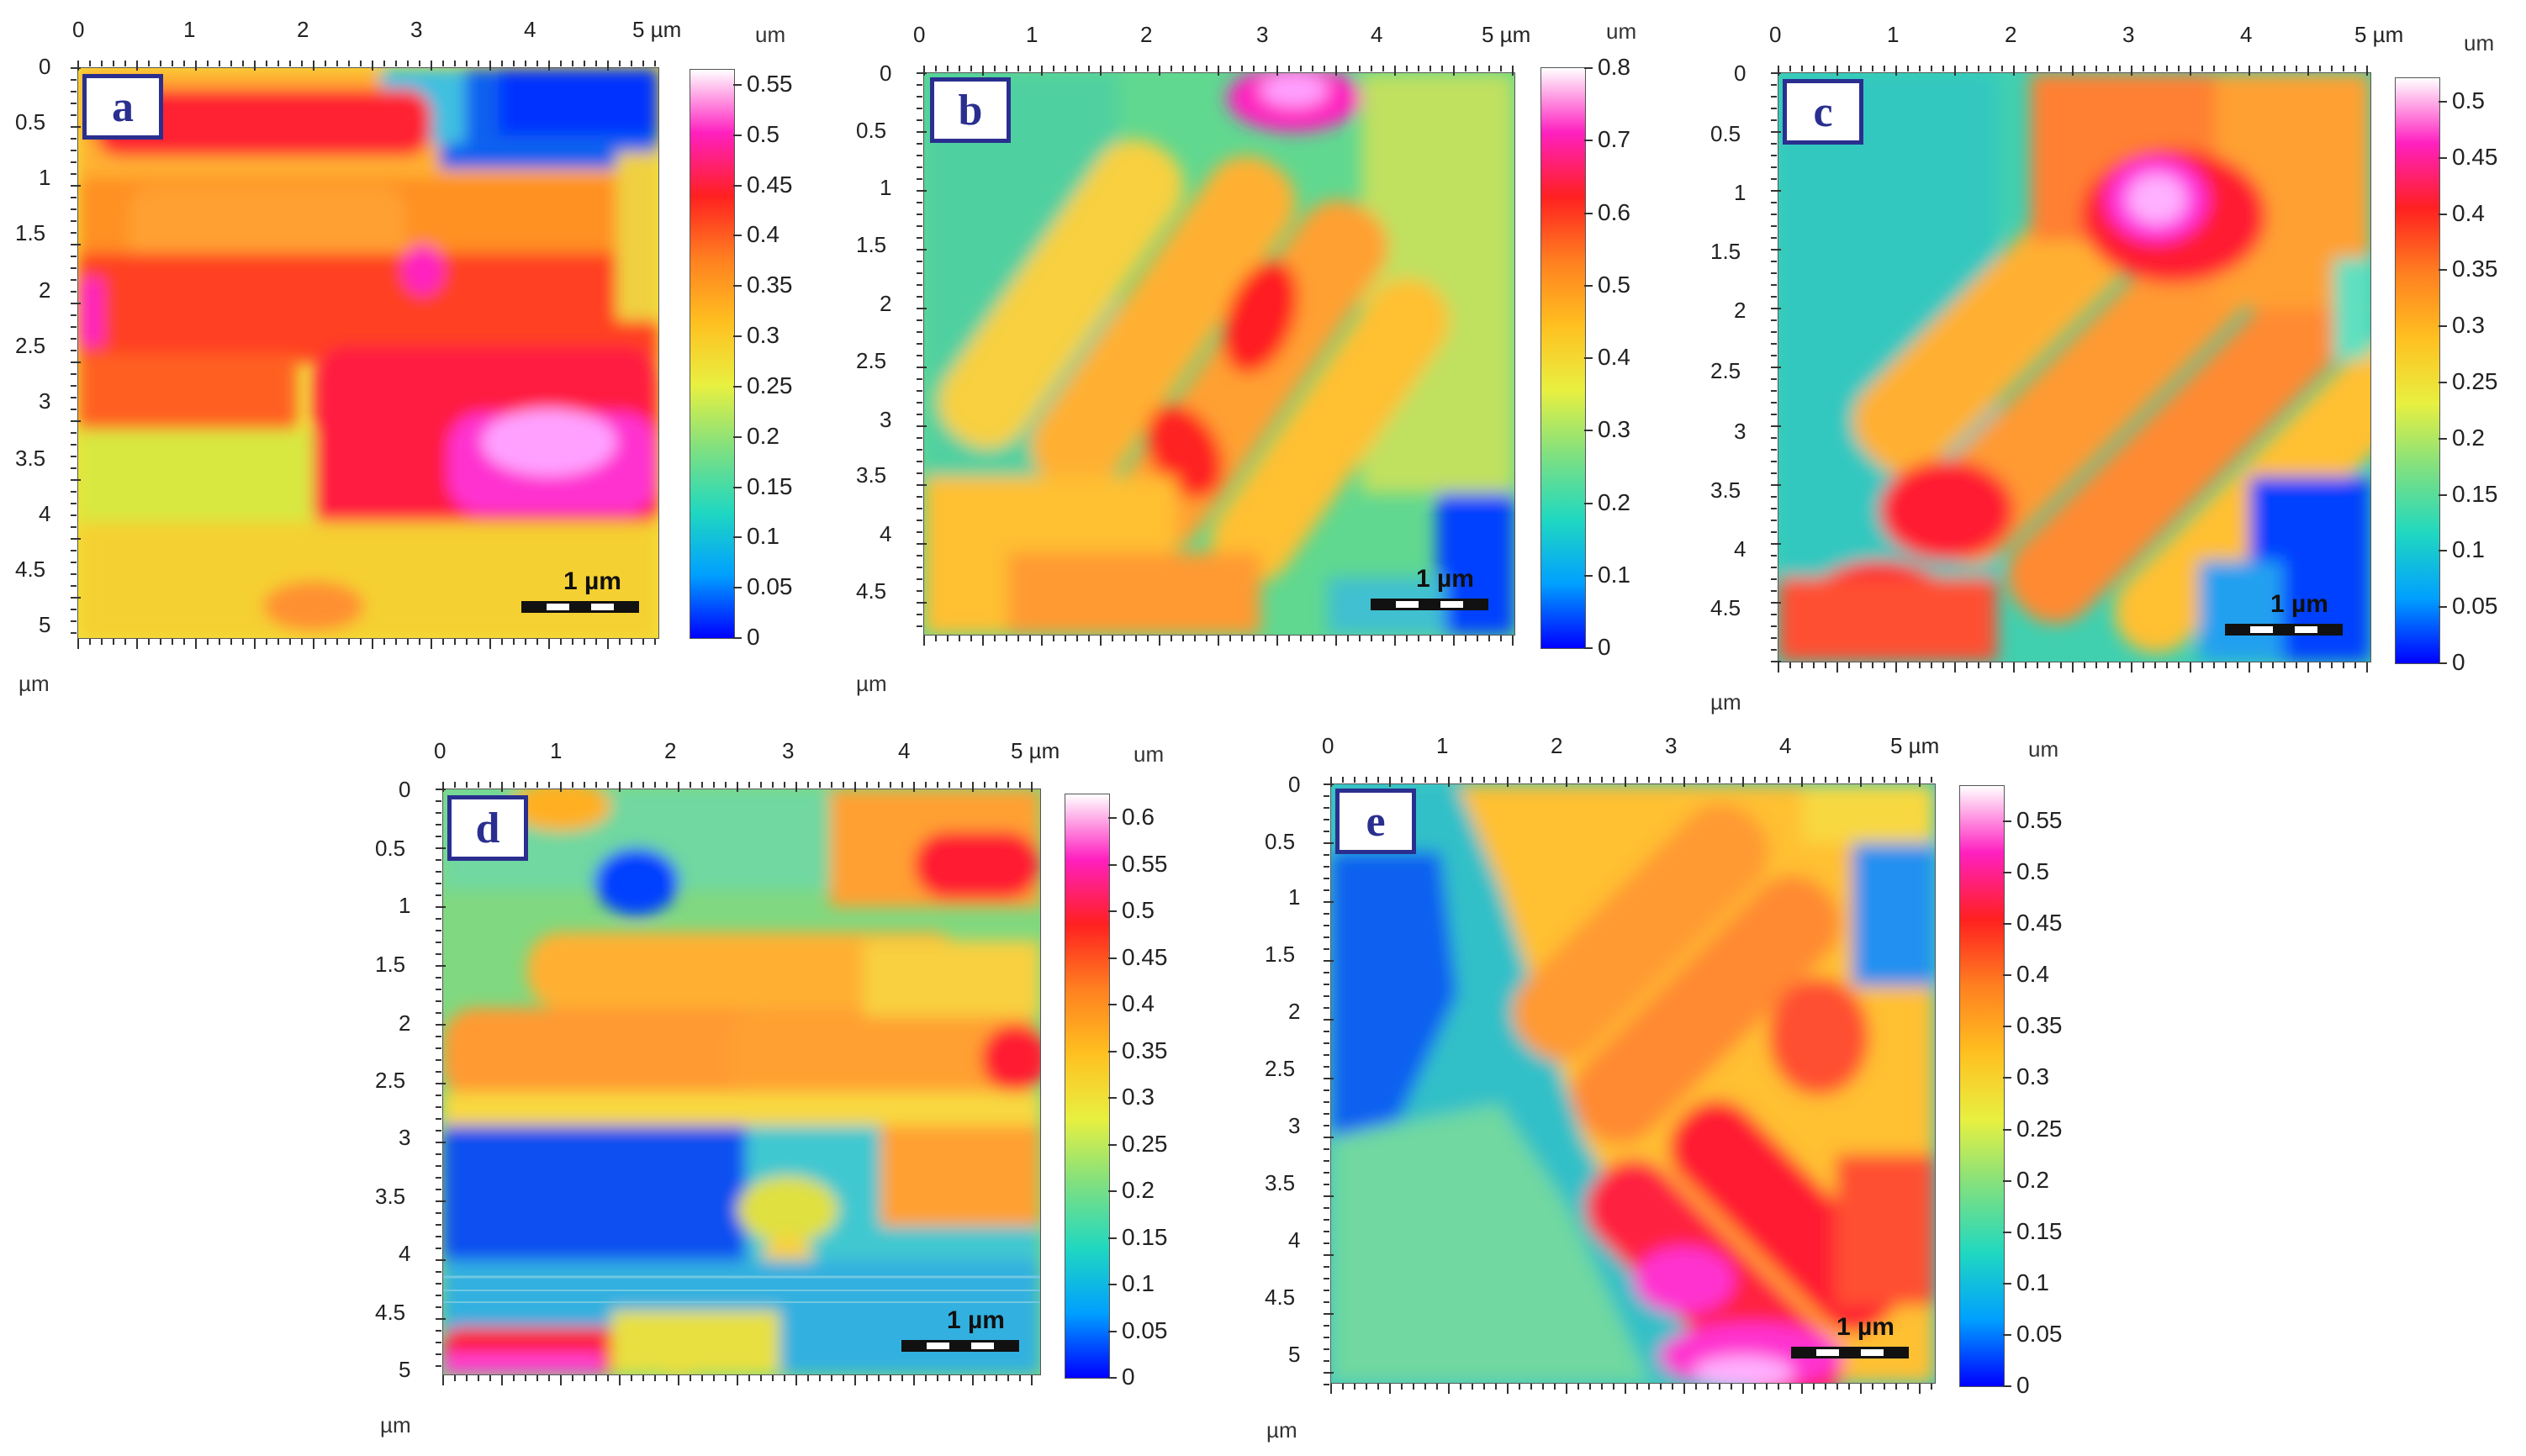 The width and height of the screenshot is (2526, 1456). Describe the element at coordinates (390, 1196) in the screenshot. I see `y-tick: 3.5` at that location.